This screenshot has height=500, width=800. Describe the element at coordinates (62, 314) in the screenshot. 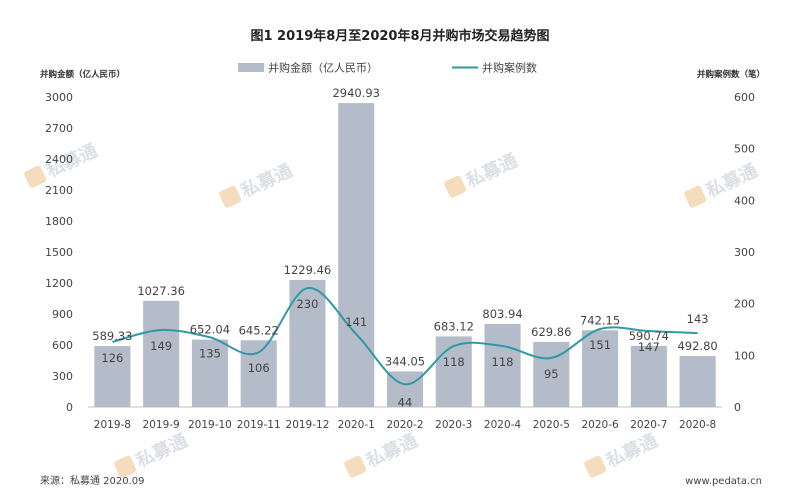

I see `y-left-tick-label: 900` at that location.